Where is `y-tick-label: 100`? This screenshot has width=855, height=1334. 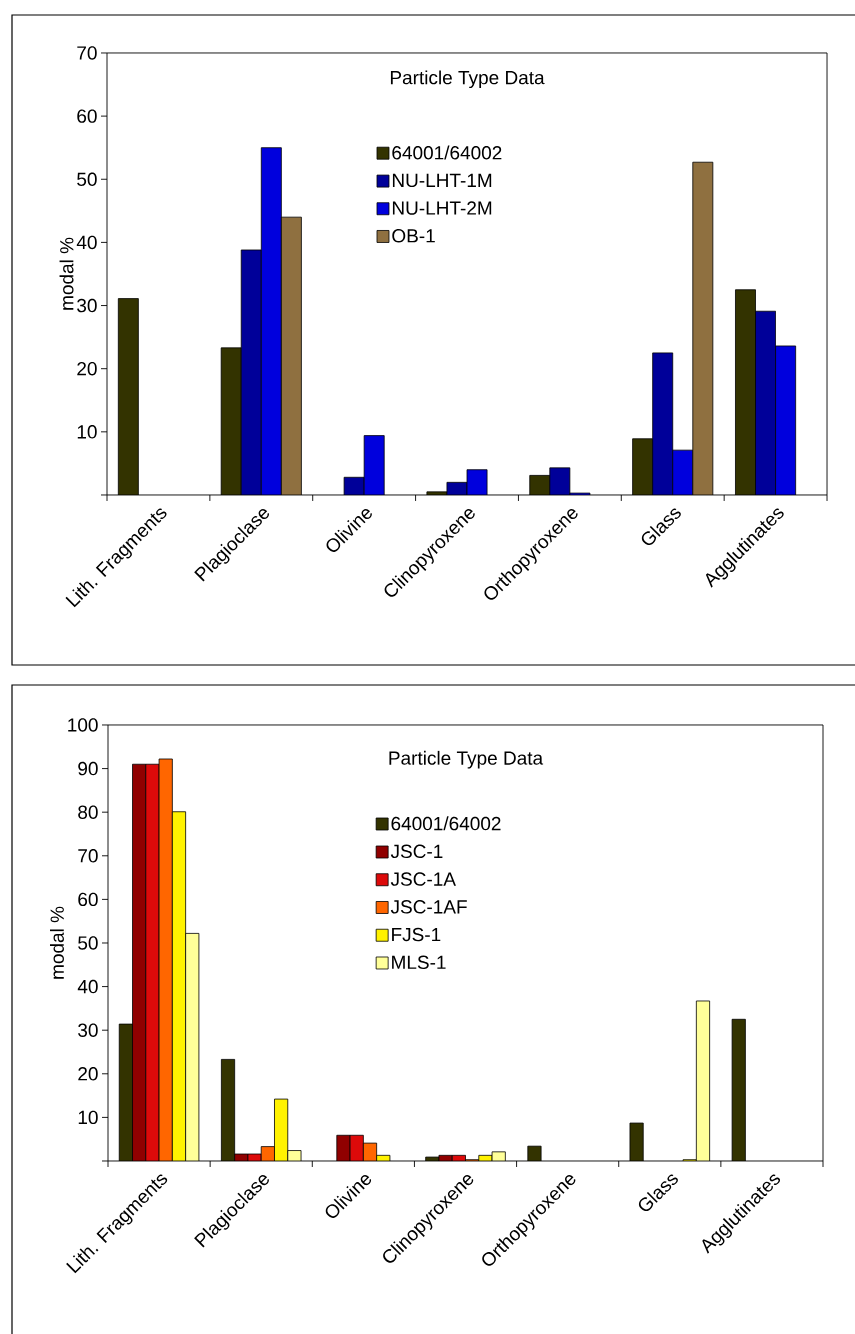
y-tick-label: 100 is located at coordinates (83, 725).